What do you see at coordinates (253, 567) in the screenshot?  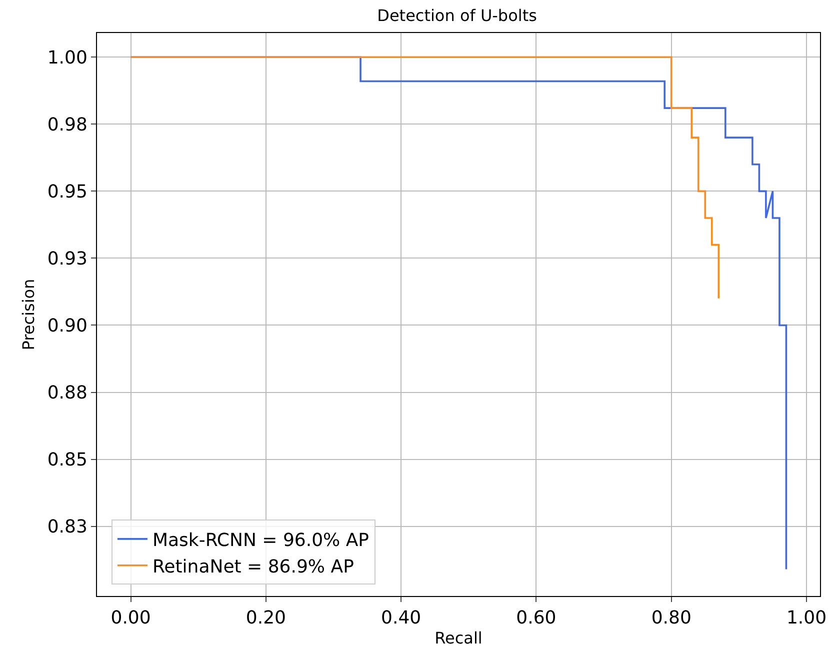 I see `legend-label: RetinaNet = 86.9% AP` at bounding box center [253, 567].